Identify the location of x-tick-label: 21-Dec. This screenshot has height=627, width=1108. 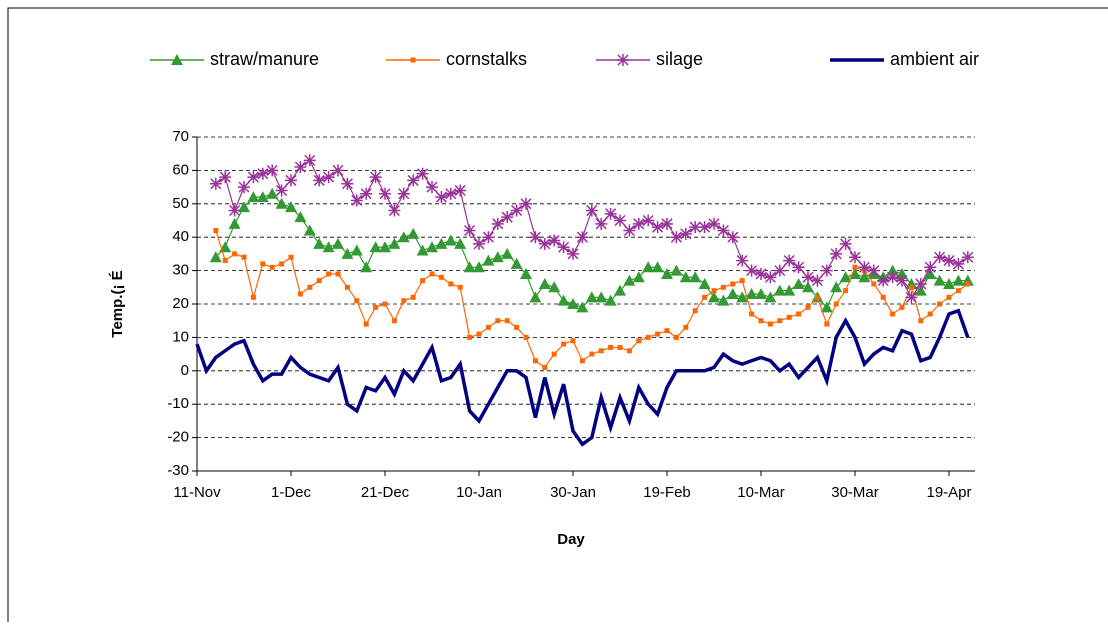
(385, 492).